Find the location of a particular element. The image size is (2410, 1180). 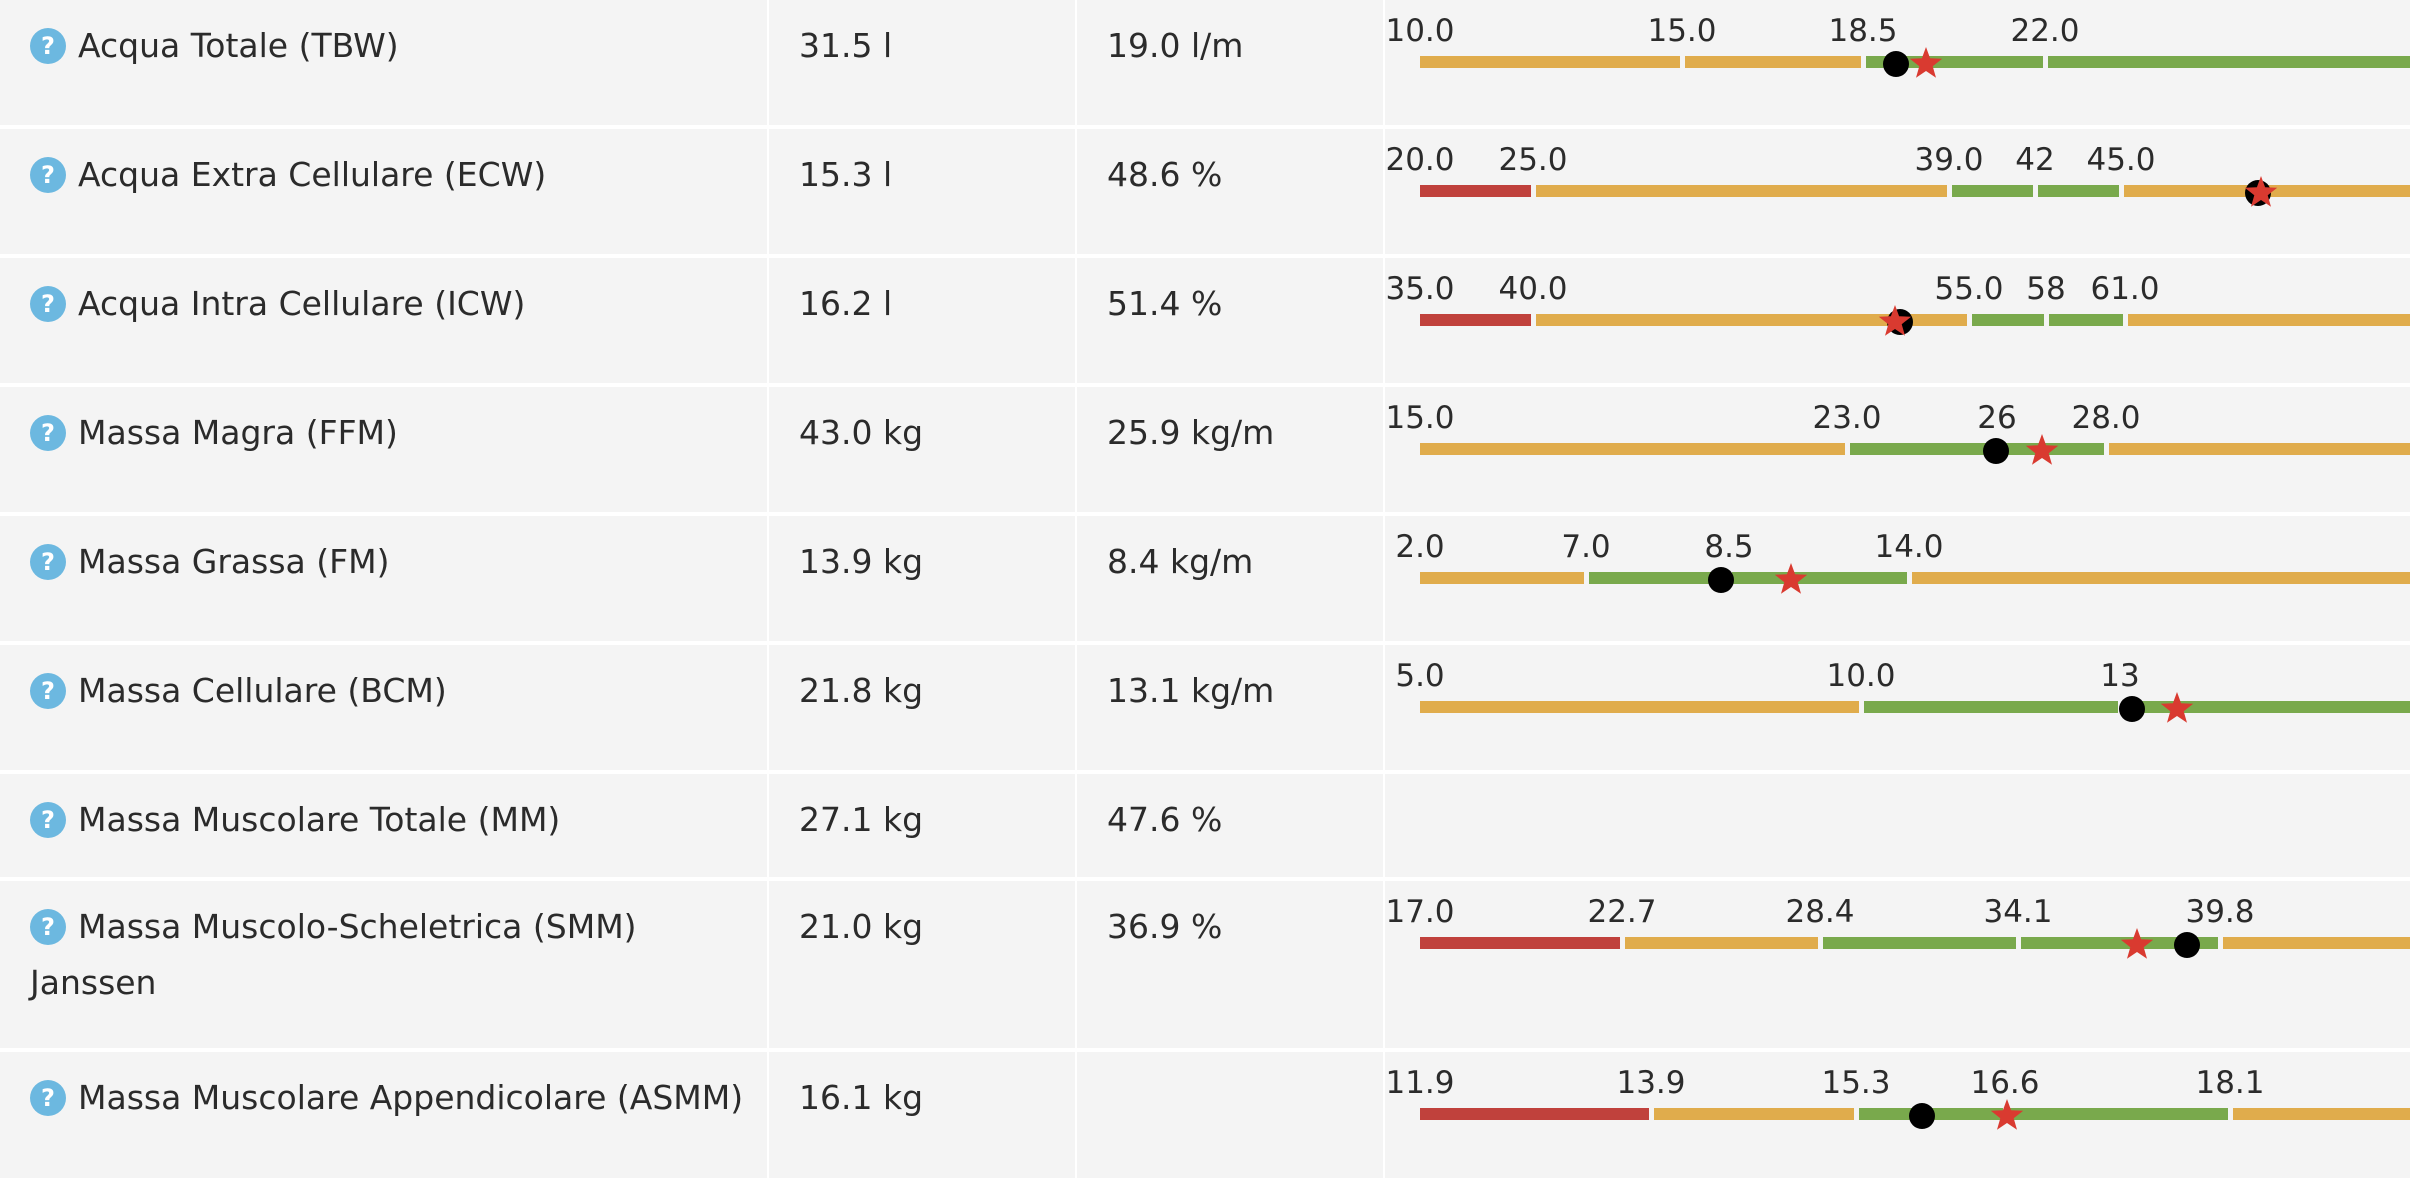

parameter-name: Massa Muscolare Totale (MM) is located at coordinates (319, 819).